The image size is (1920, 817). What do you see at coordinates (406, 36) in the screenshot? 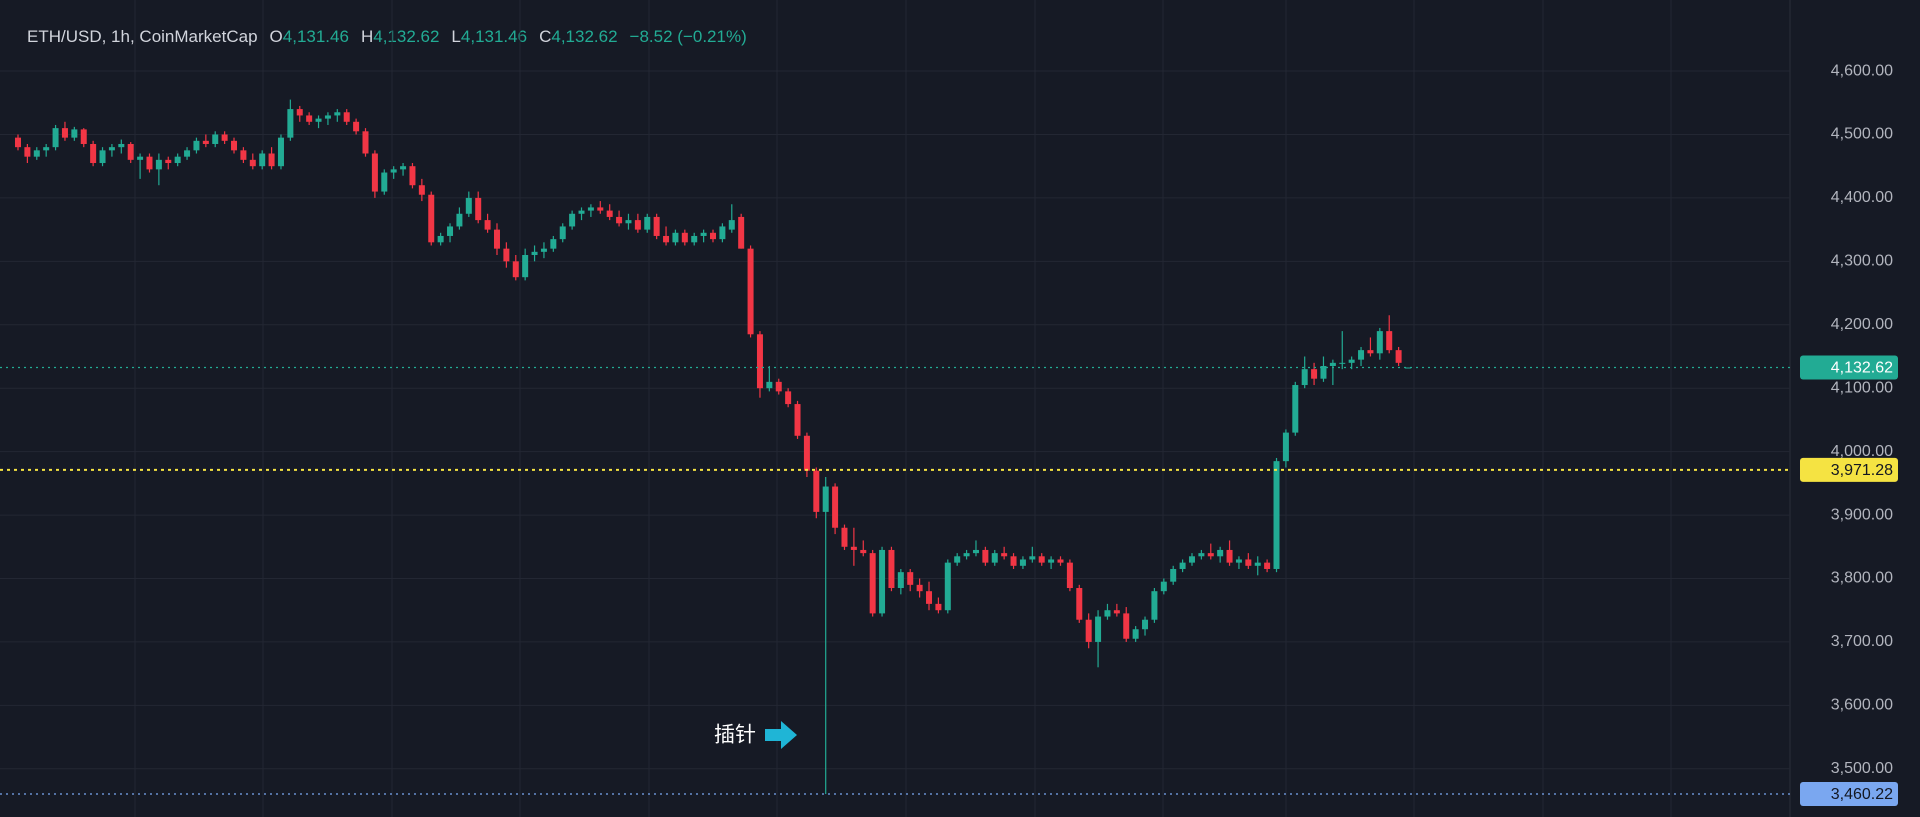
I see `high-value: 4,132.62` at bounding box center [406, 36].